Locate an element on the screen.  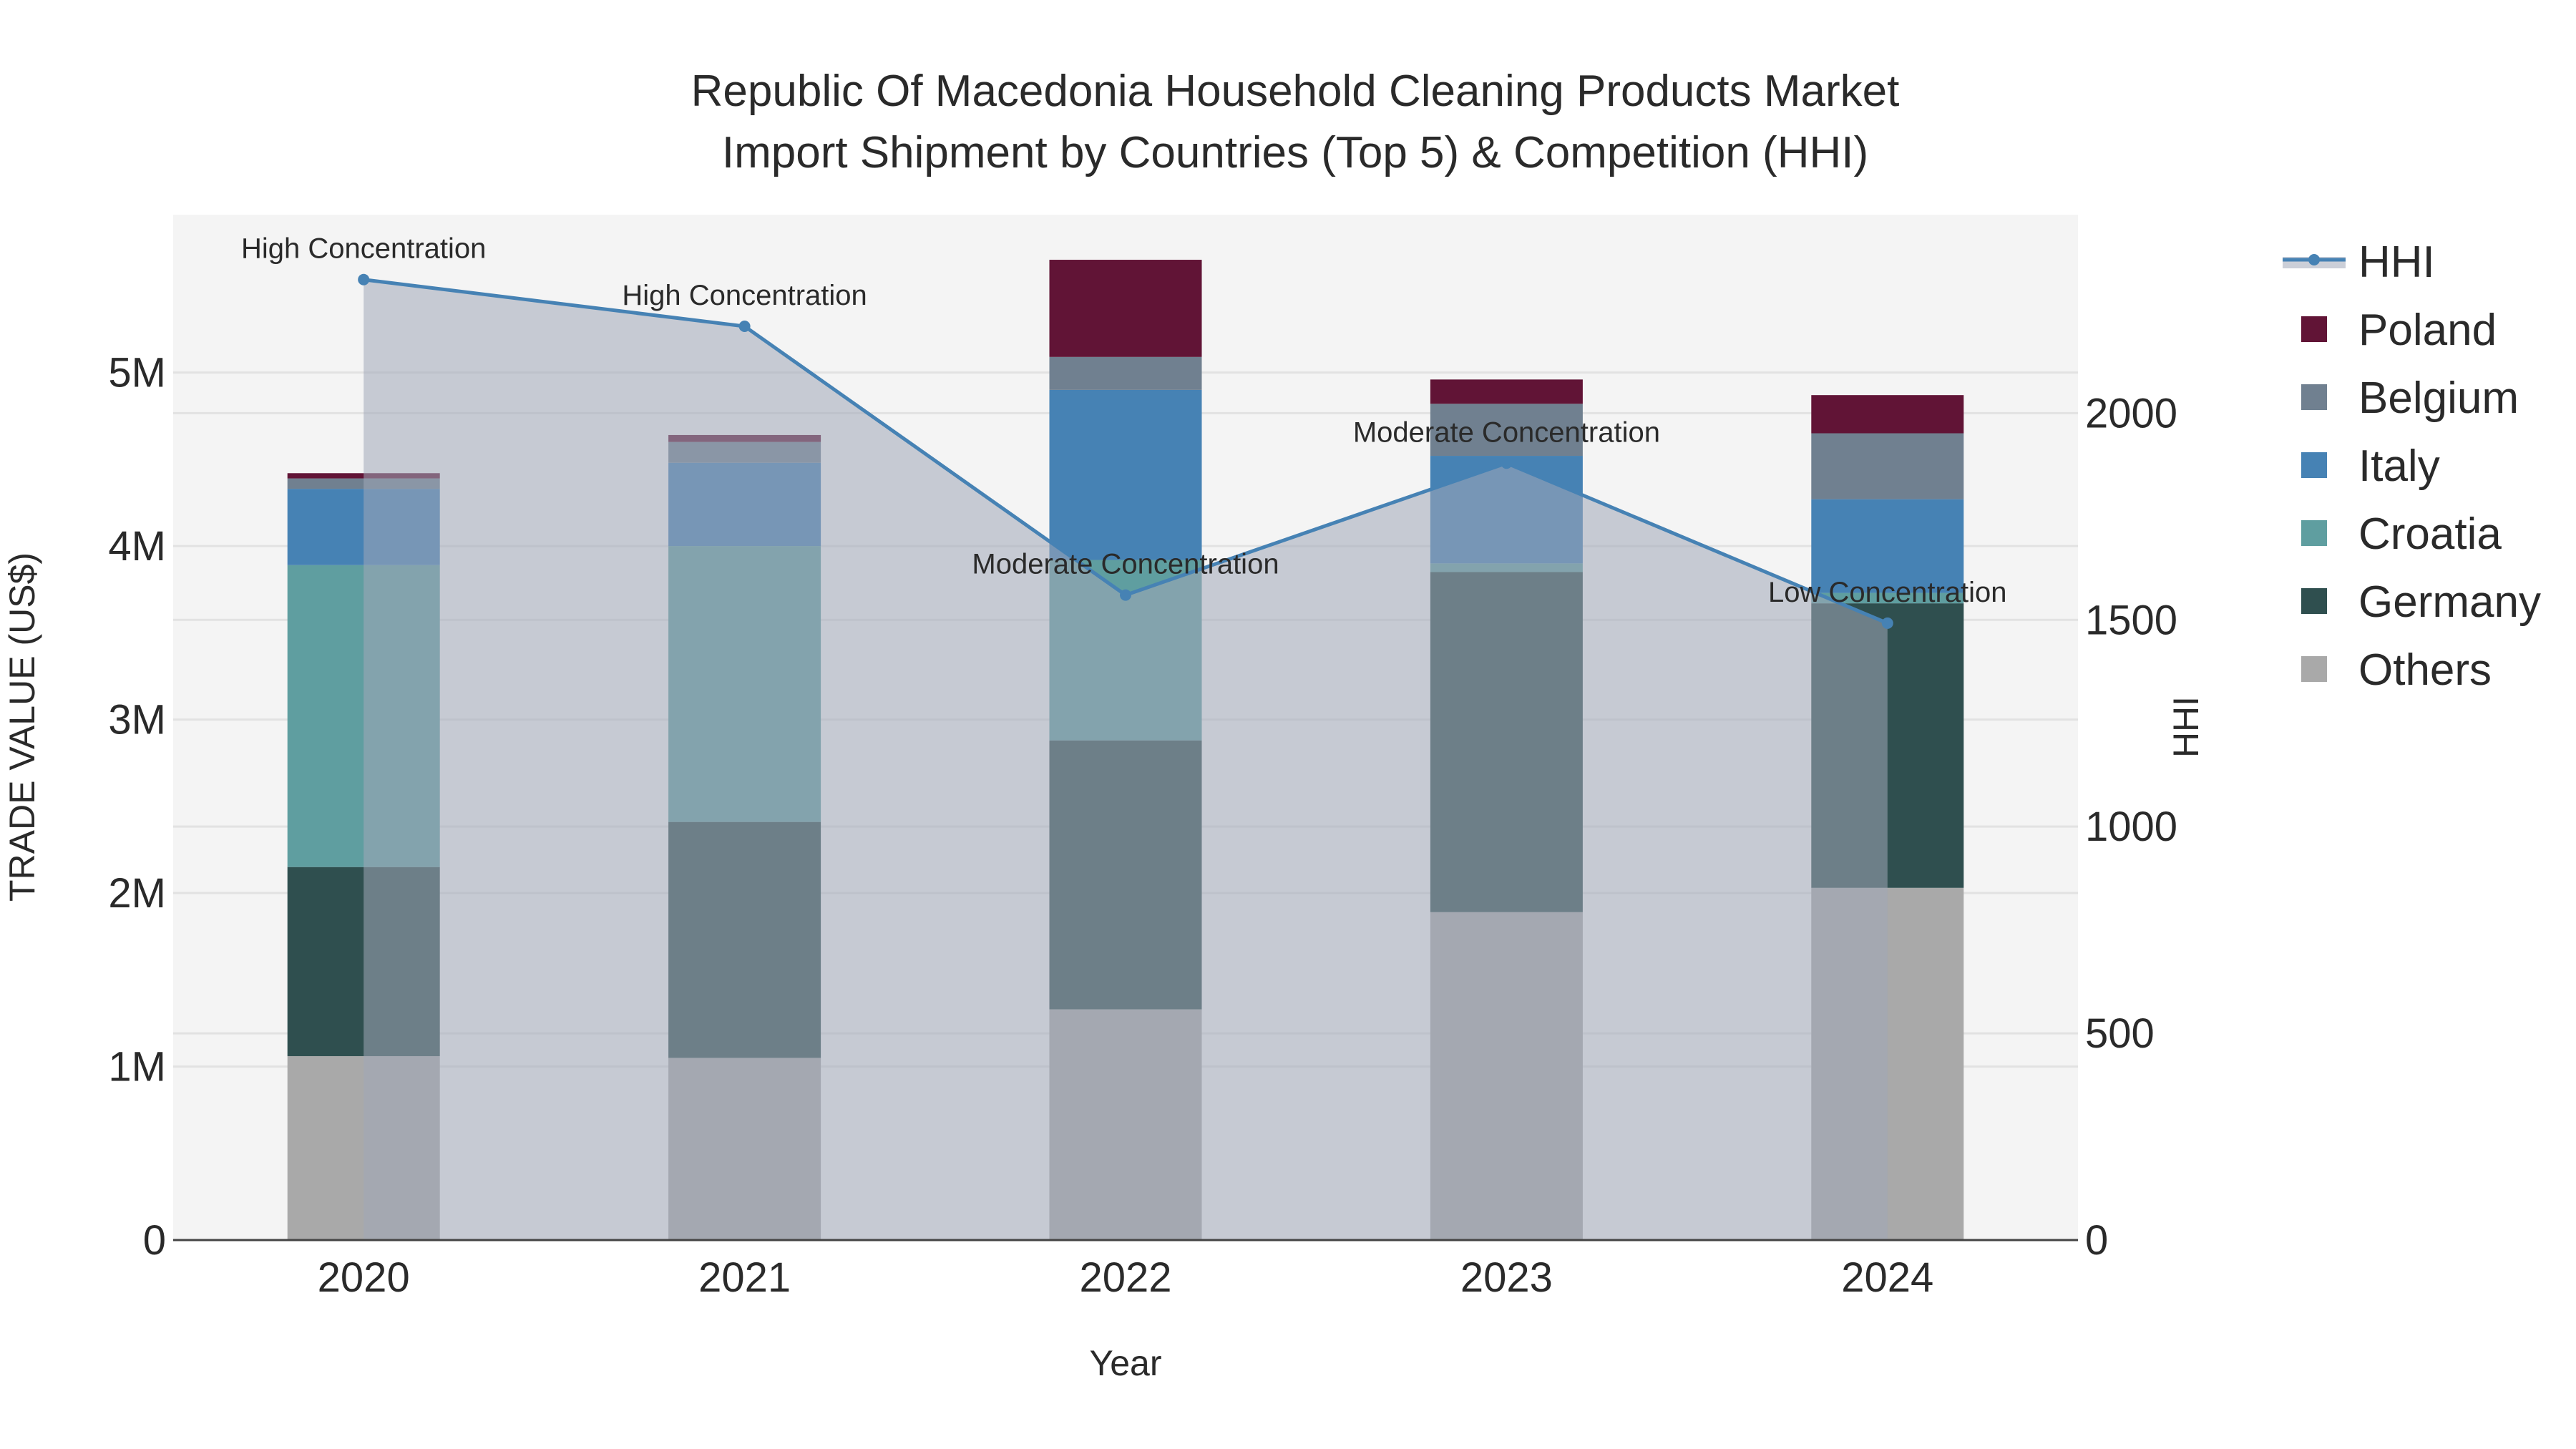
bar-poland-2023 is located at coordinates (1506, 391).